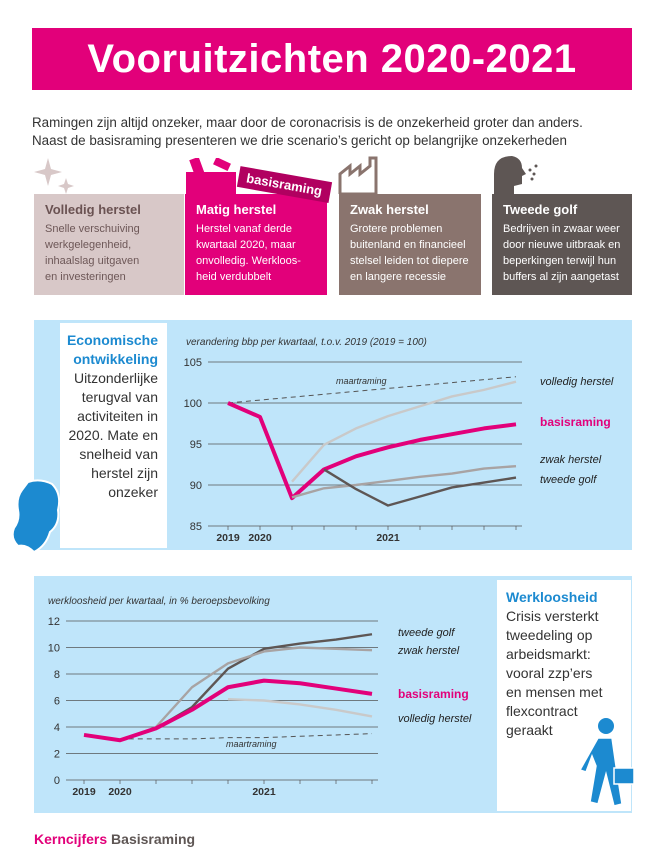 This screenshot has height=857, width=666. I want to click on card-line: inhaalslag uitgaven, so click(92, 261).